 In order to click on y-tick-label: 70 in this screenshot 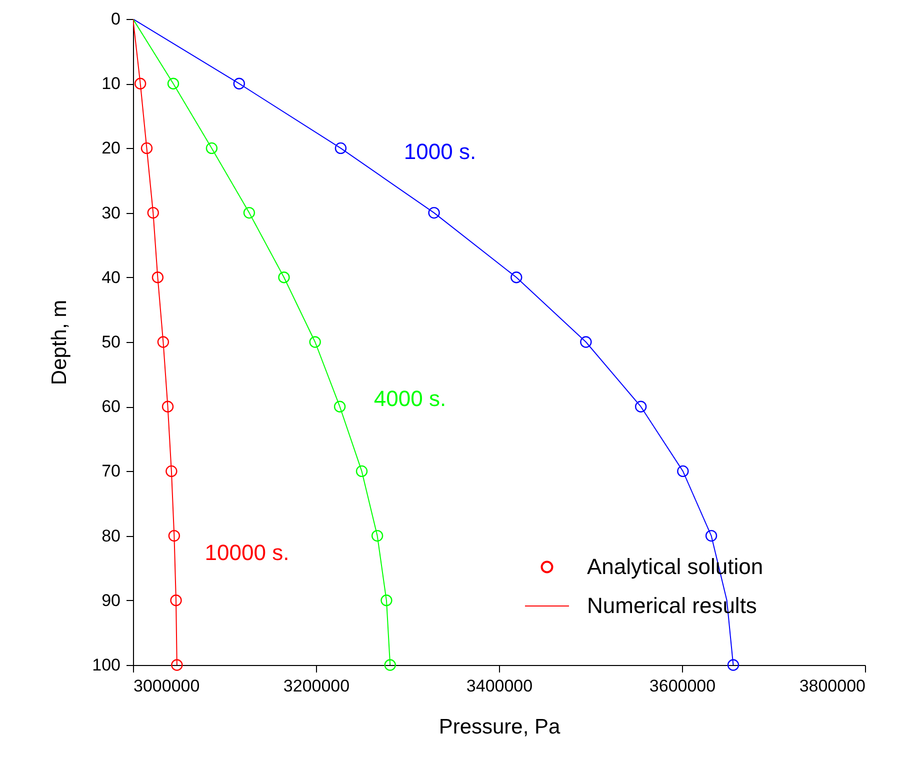, I will do `click(111, 471)`.